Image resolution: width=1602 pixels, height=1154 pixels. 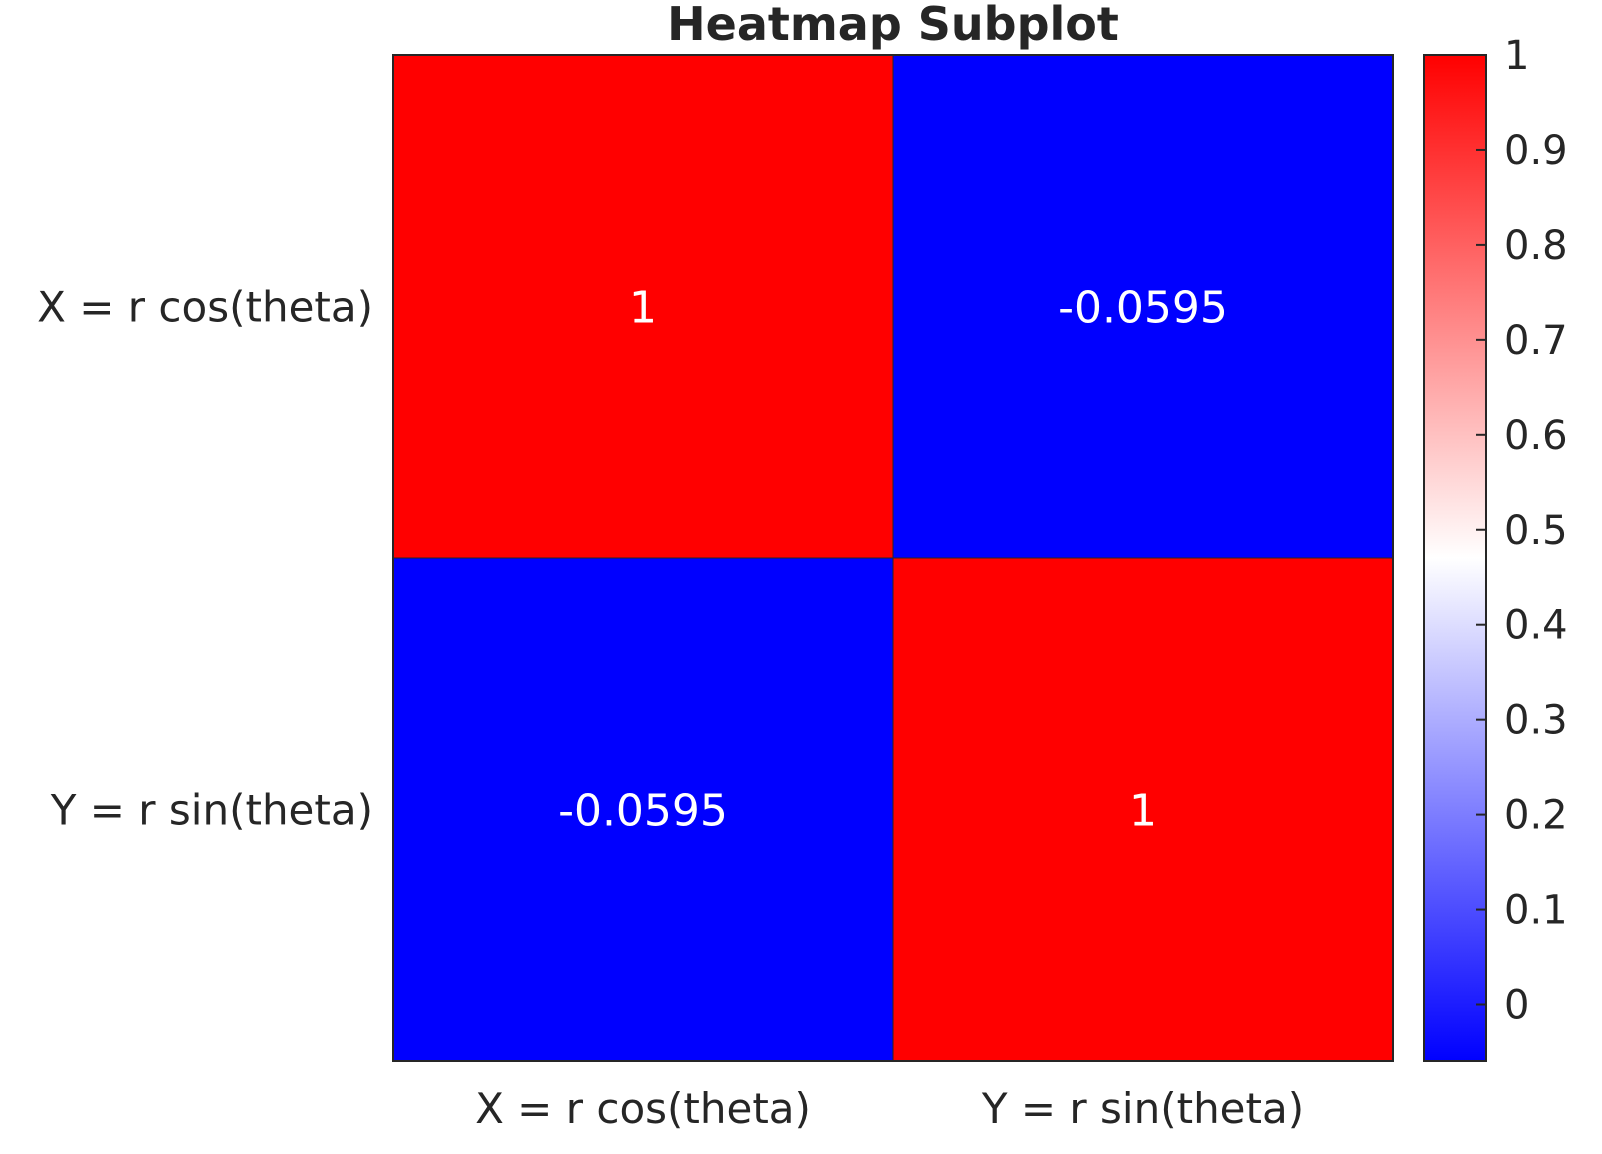 What do you see at coordinates (1536, 911) in the screenshot?
I see `colorbar-tick-label: 0.1` at bounding box center [1536, 911].